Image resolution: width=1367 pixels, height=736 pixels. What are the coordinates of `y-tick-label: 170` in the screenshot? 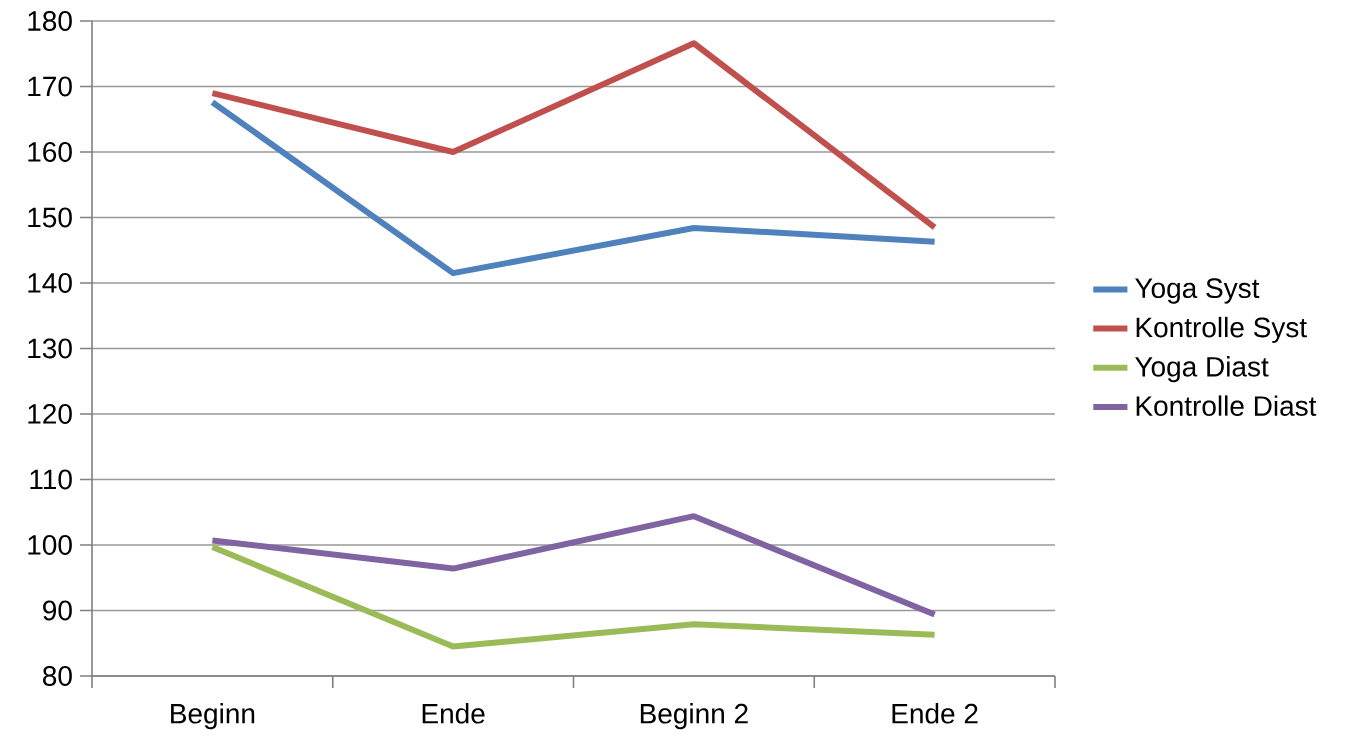 It's located at (50, 86).